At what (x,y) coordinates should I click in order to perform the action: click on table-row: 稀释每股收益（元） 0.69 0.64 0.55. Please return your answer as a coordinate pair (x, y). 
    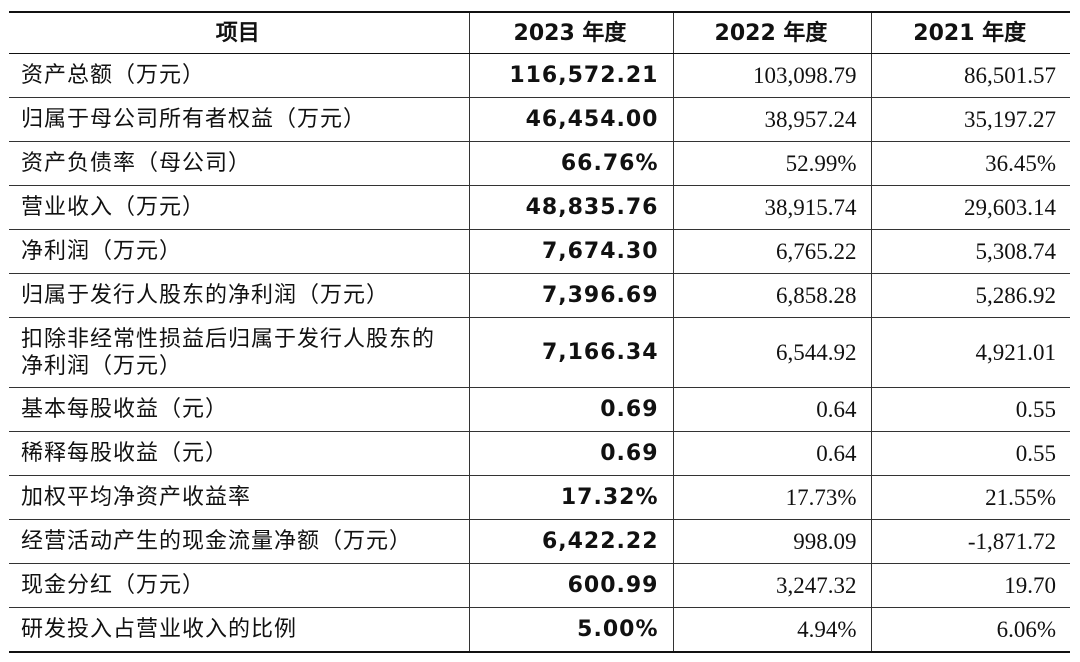
    Looking at the image, I should click on (539, 453).